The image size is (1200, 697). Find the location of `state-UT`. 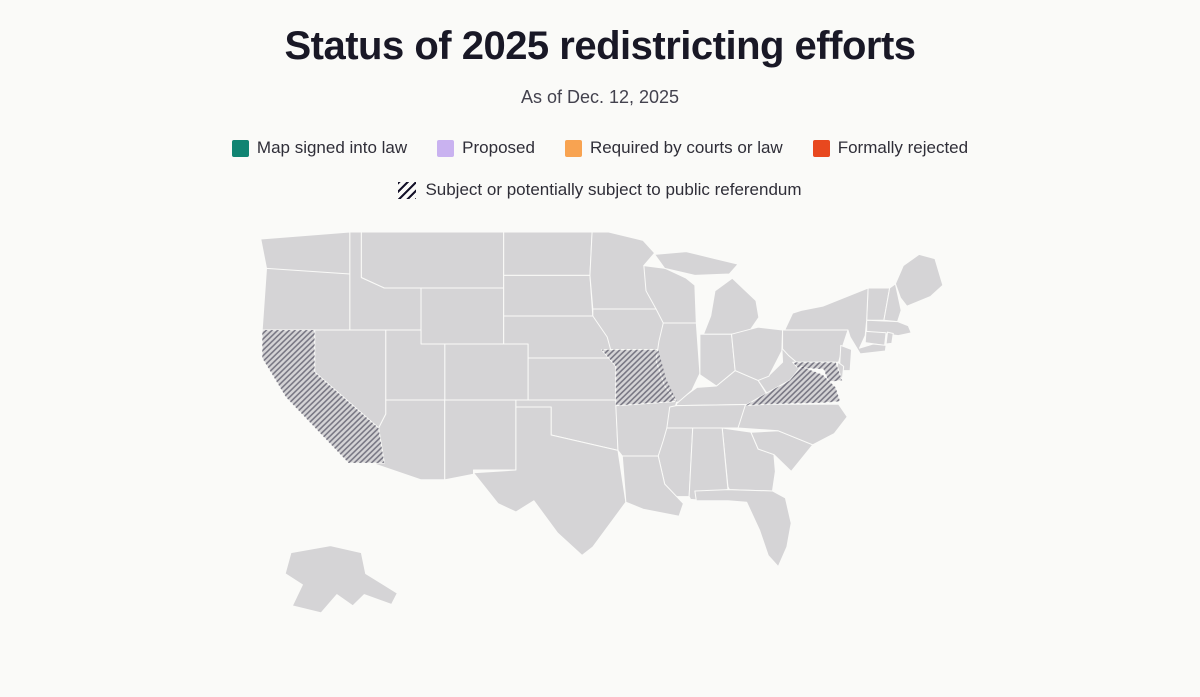

state-UT is located at coordinates (415, 365).